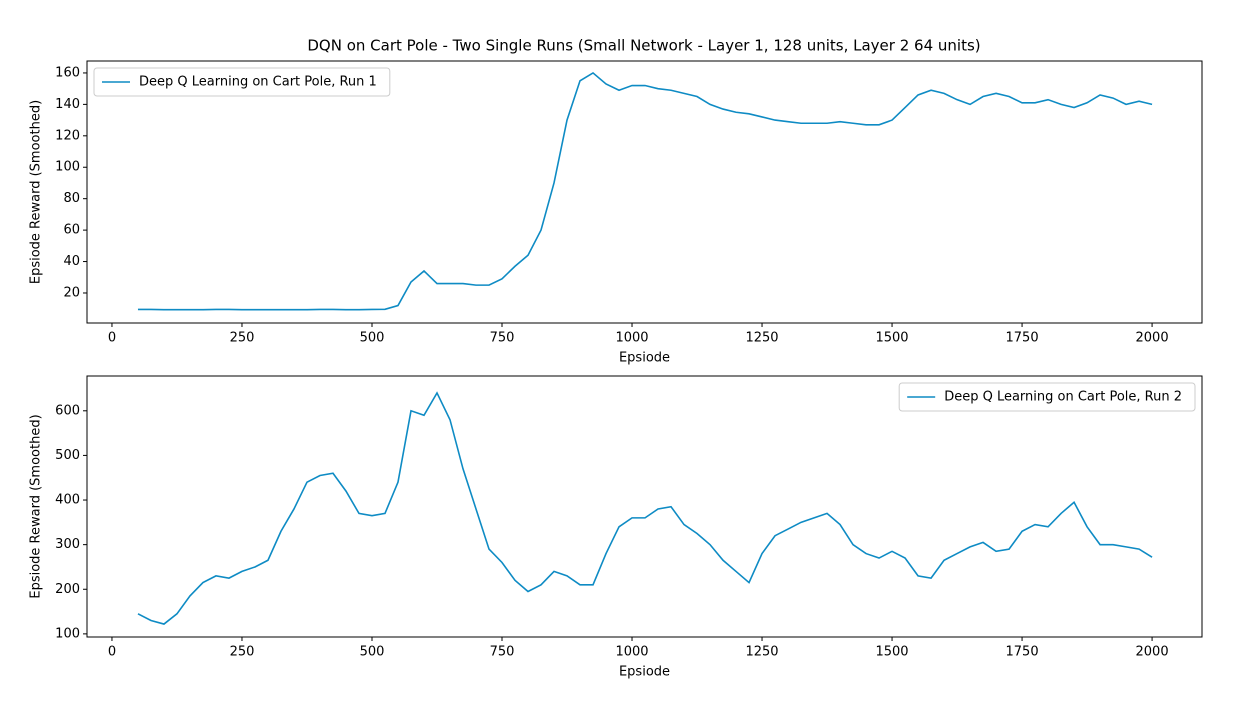  What do you see at coordinates (67, 135) in the screenshot?
I see `y-tick-label: 120` at bounding box center [67, 135].